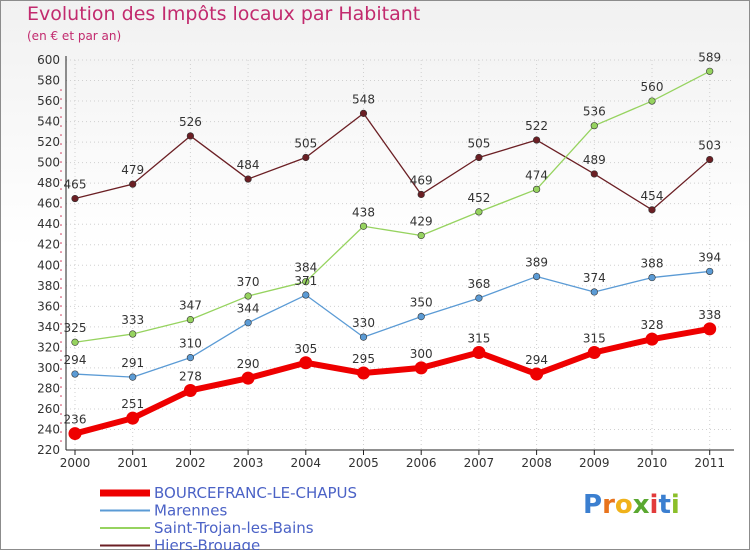  Describe the element at coordinates (248, 309) in the screenshot. I see `data-label: 344` at that location.